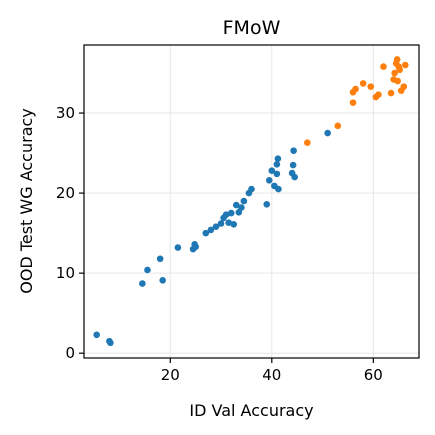 The height and width of the screenshot is (435, 435). What do you see at coordinates (70, 353) in the screenshot?
I see `y-tick-label: 0` at bounding box center [70, 353].